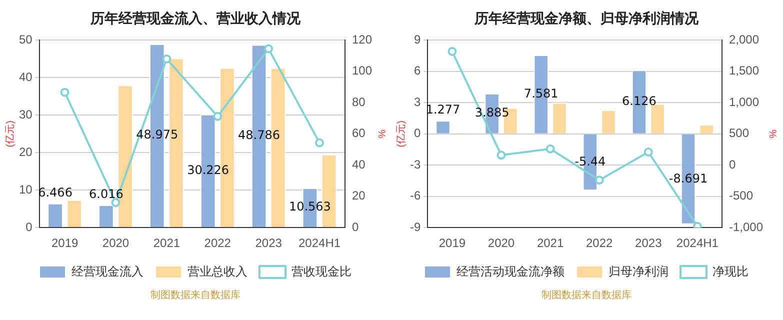 The width and height of the screenshot is (783, 320). Describe the element at coordinates (746, 227) in the screenshot. I see `y2-tick-label: -1,000` at that location.